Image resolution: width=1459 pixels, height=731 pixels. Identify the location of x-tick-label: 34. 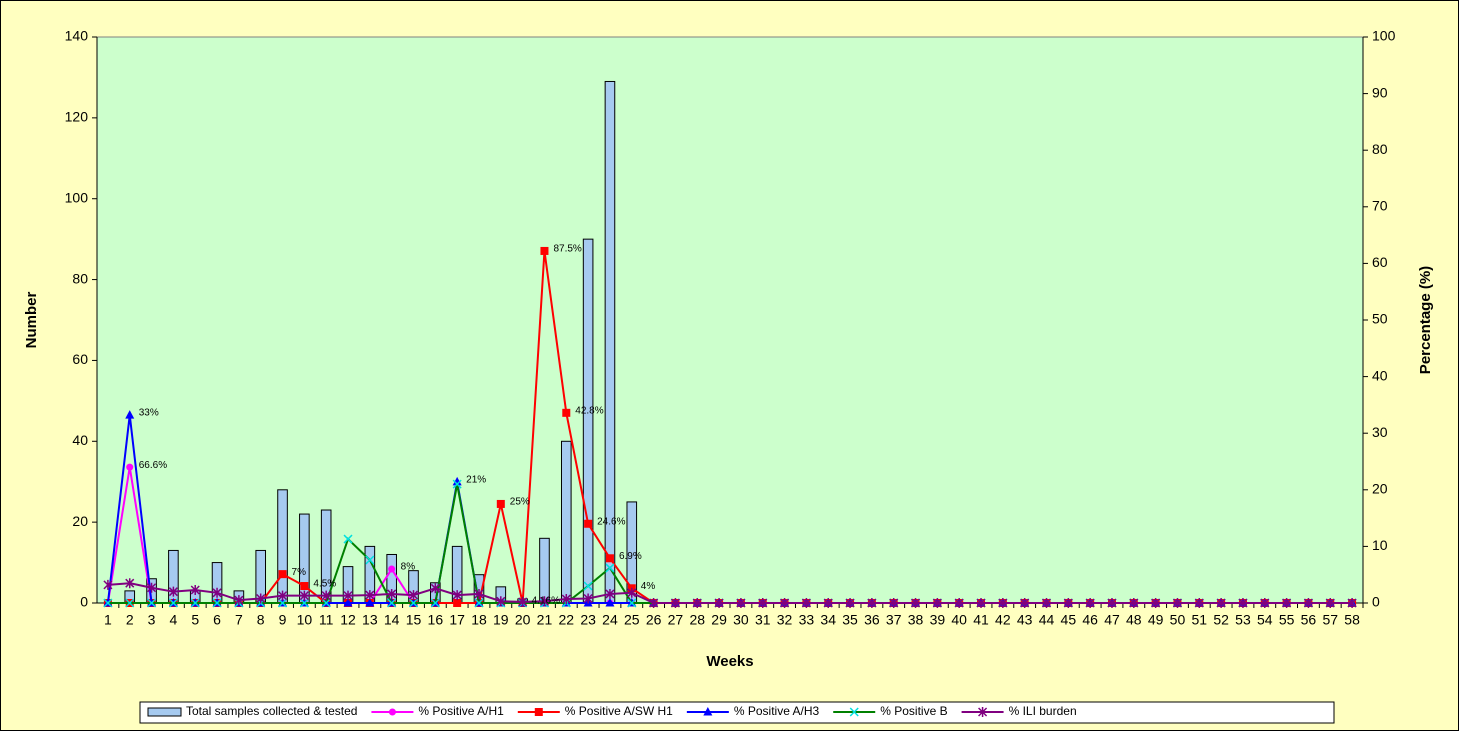
(828, 620).